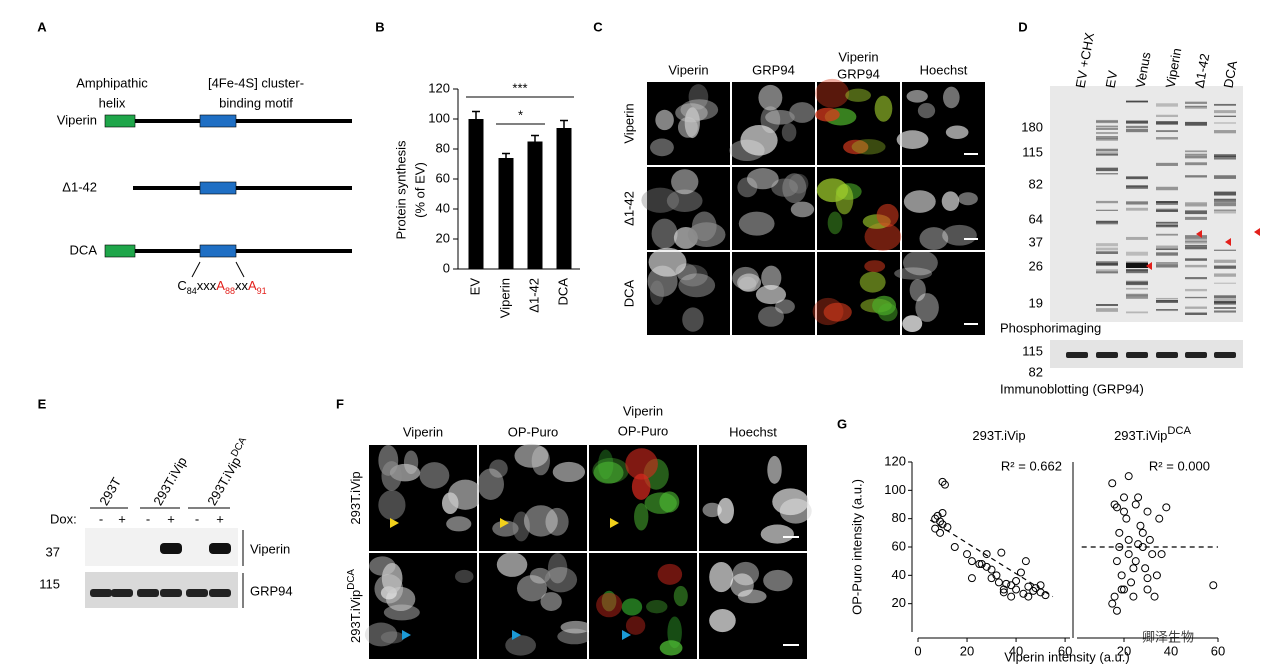  What do you see at coordinates (63, 518) in the screenshot?
I see `dox-label: Dox:` at bounding box center [63, 518].